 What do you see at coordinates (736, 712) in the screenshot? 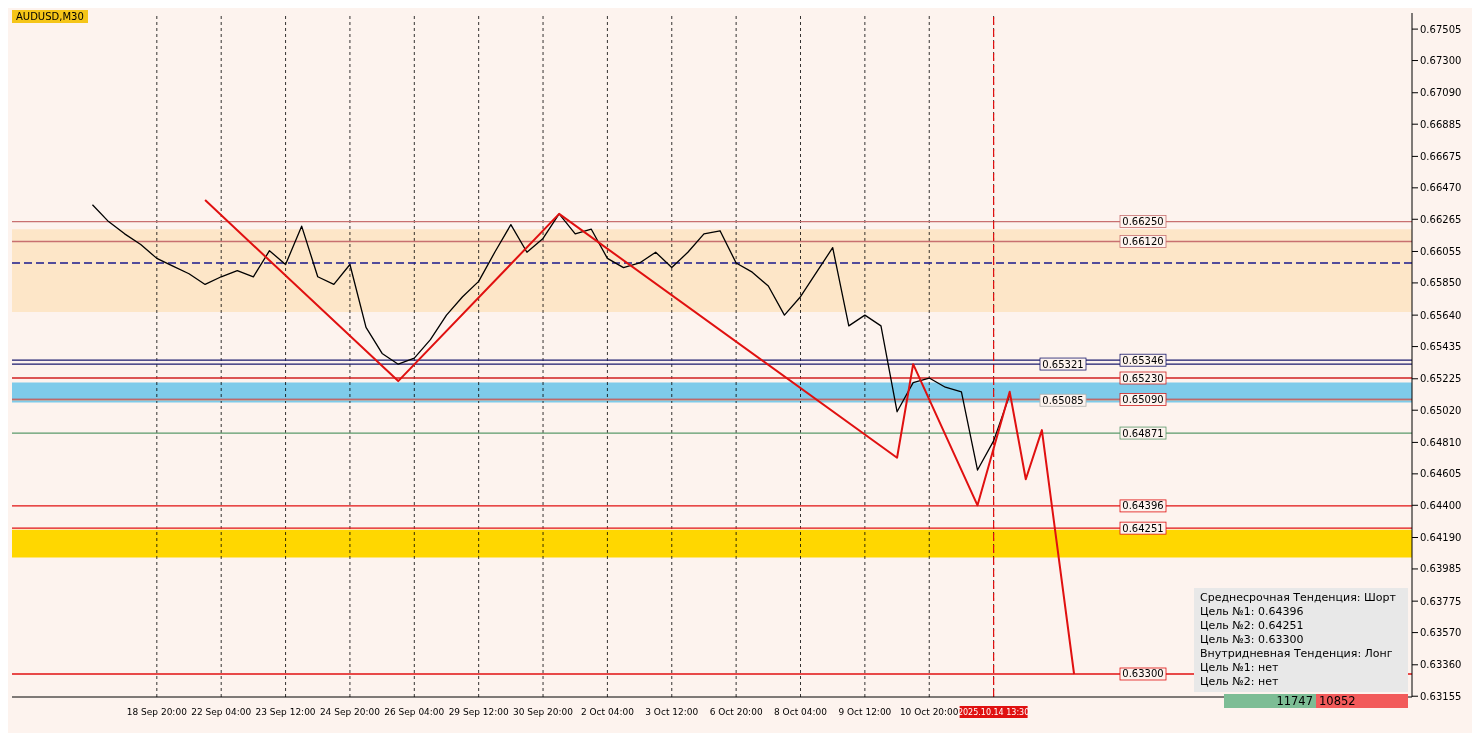
I see `x-tick-label: 6 Oct 20:00` at bounding box center [736, 712].